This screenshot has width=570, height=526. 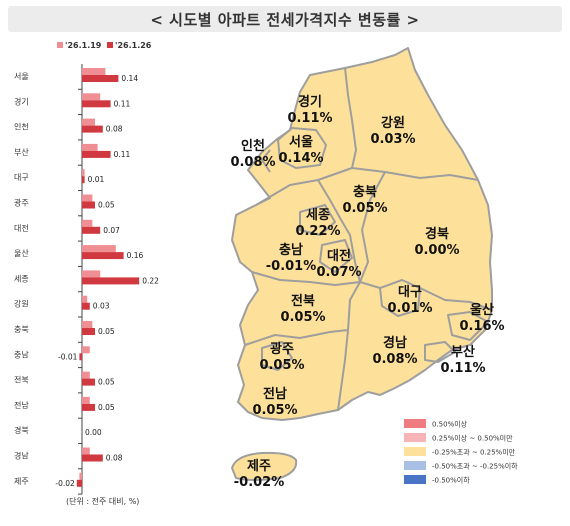 I want to click on region-name: 충북, so click(x=365, y=192).